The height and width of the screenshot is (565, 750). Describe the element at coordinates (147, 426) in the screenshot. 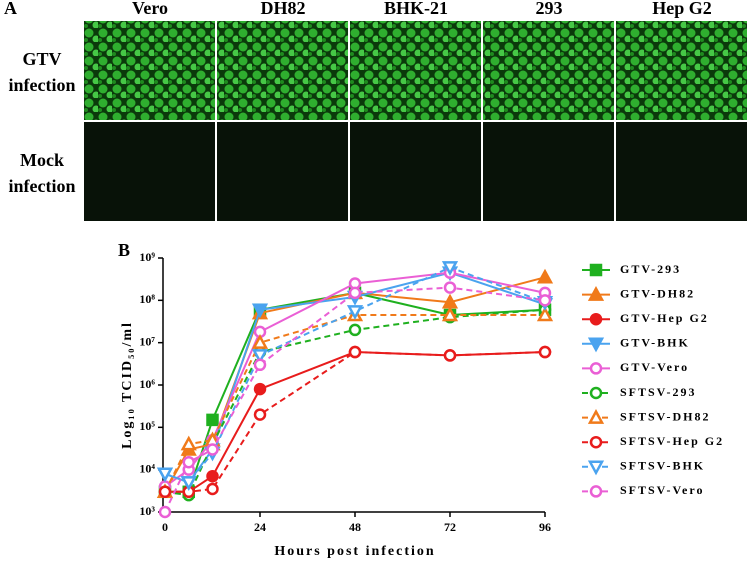

I see `y-tick-label: 10⁵` at that location.